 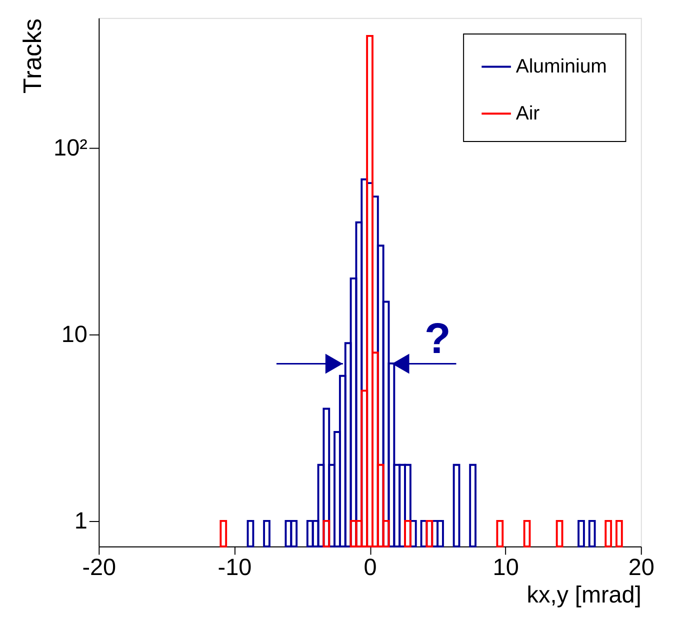 I want to click on x-axis-title: kx,y [mrad], so click(x=584, y=595).